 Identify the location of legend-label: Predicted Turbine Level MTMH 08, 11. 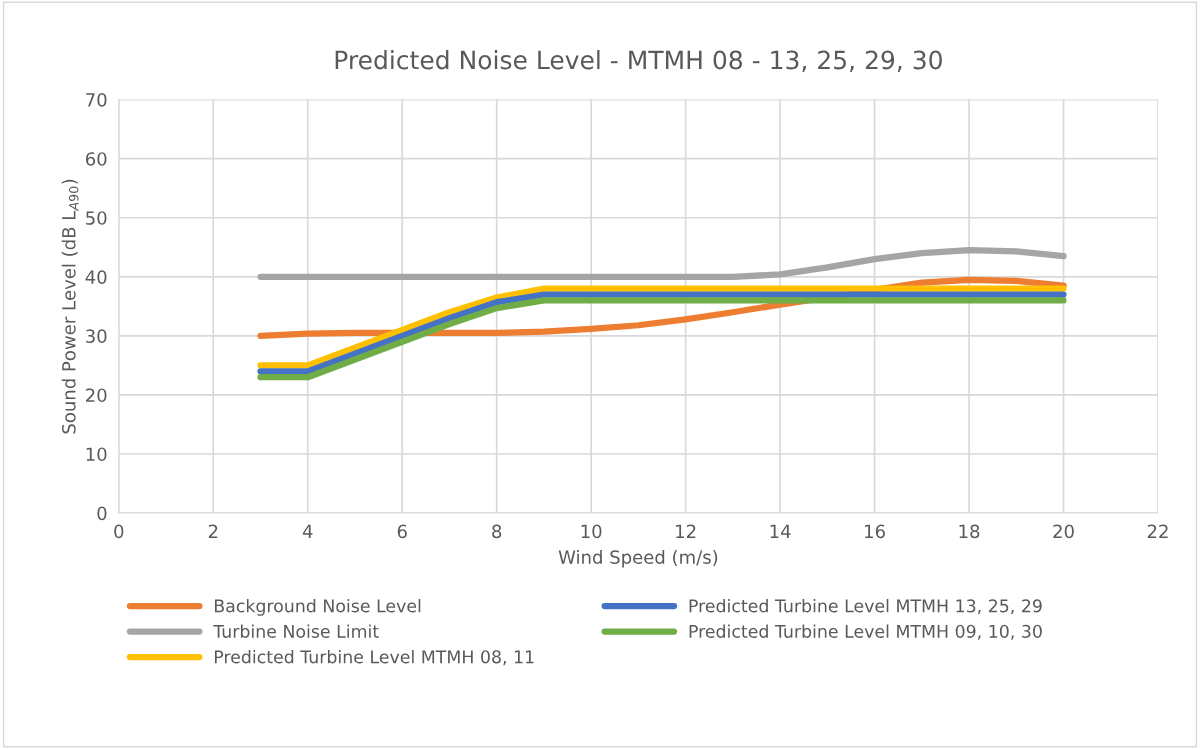
(374, 657).